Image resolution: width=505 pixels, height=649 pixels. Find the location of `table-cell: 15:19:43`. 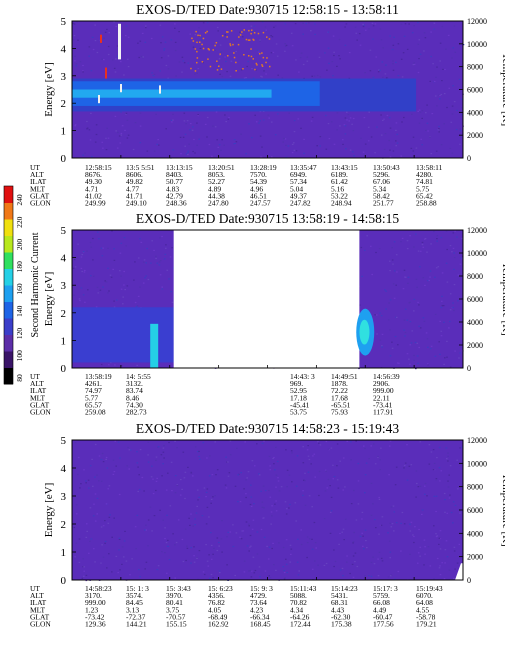

table-cell: 15:19:43 is located at coordinates (429, 588).